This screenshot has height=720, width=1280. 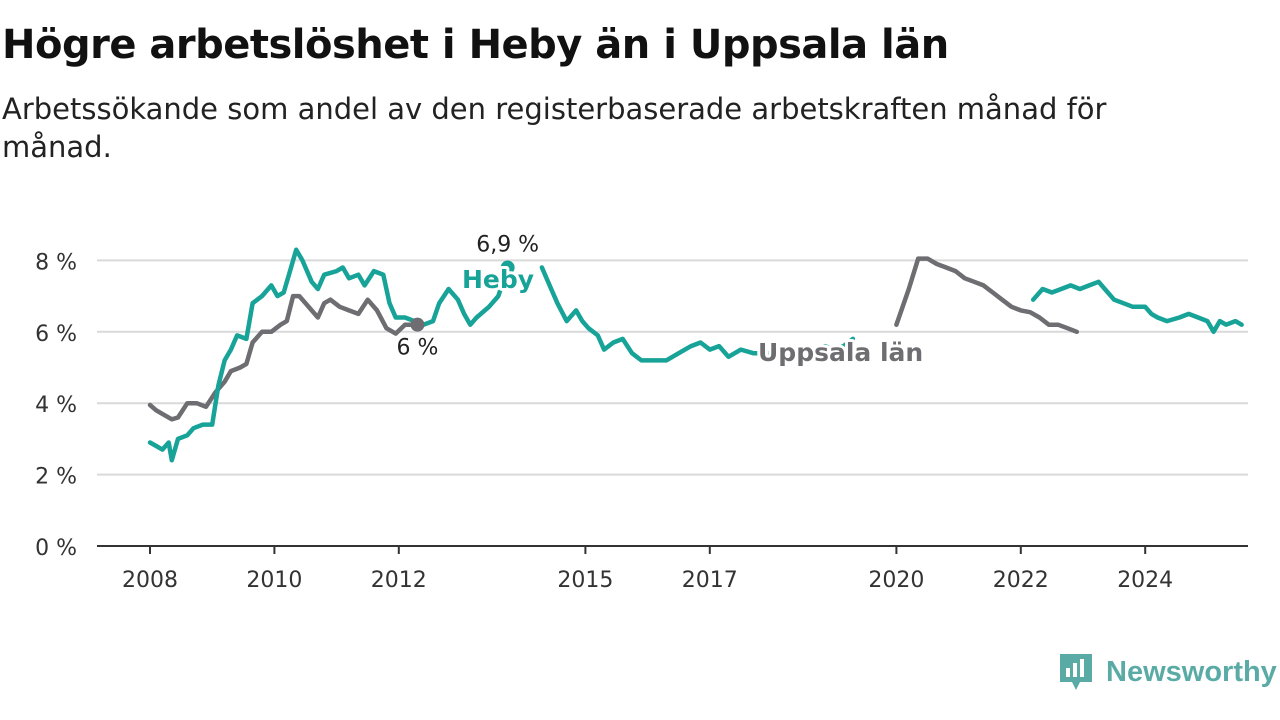 I want to click on y-tick-label: 2 %, so click(x=56, y=477).